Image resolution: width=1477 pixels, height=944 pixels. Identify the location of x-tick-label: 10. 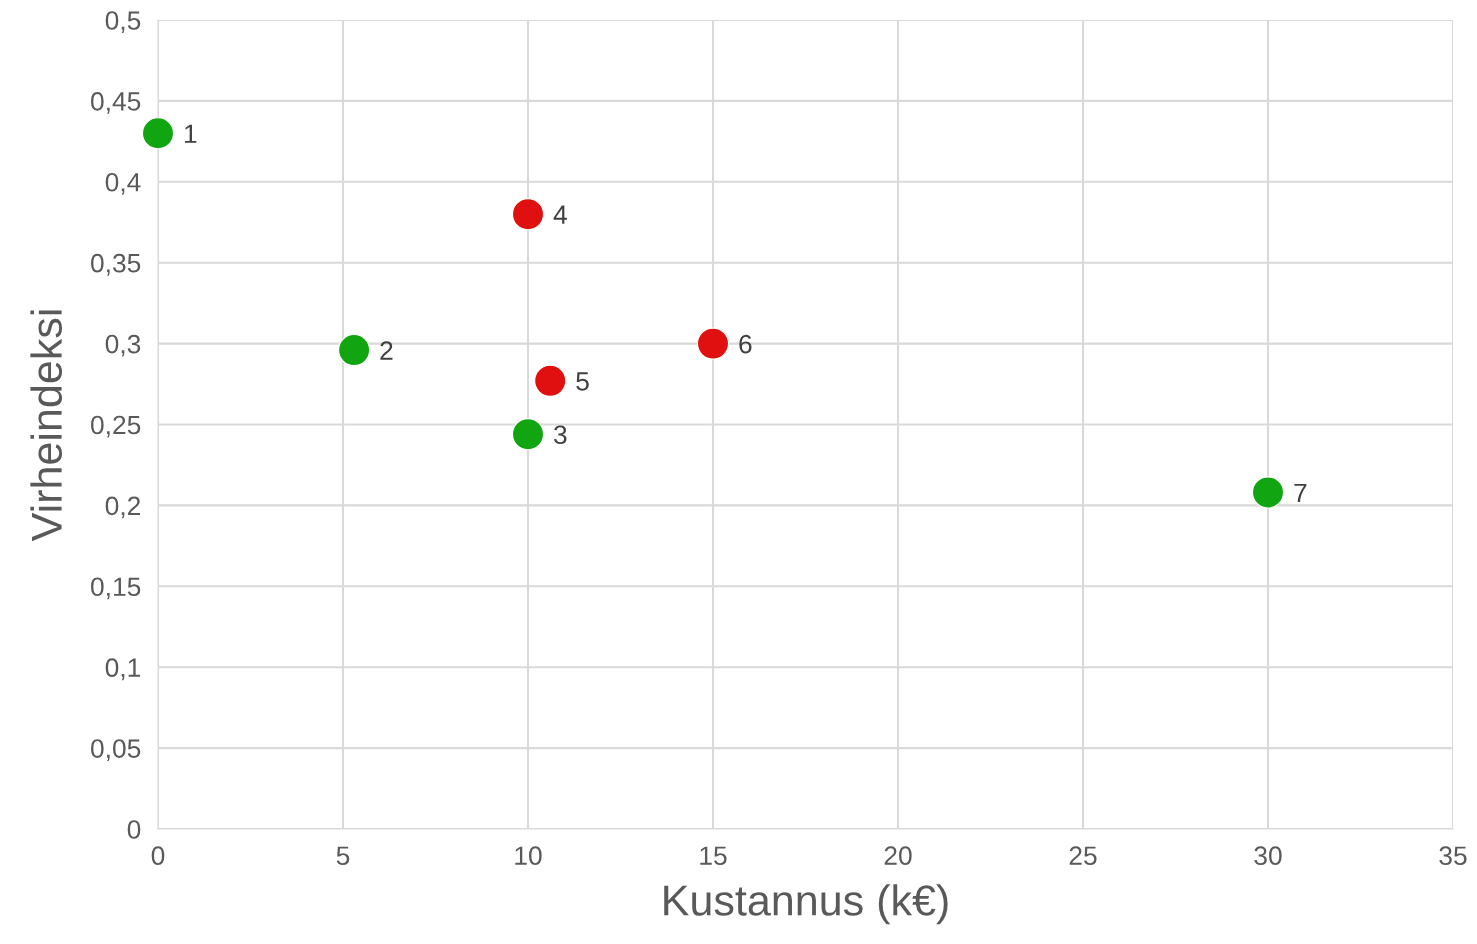
(528, 856).